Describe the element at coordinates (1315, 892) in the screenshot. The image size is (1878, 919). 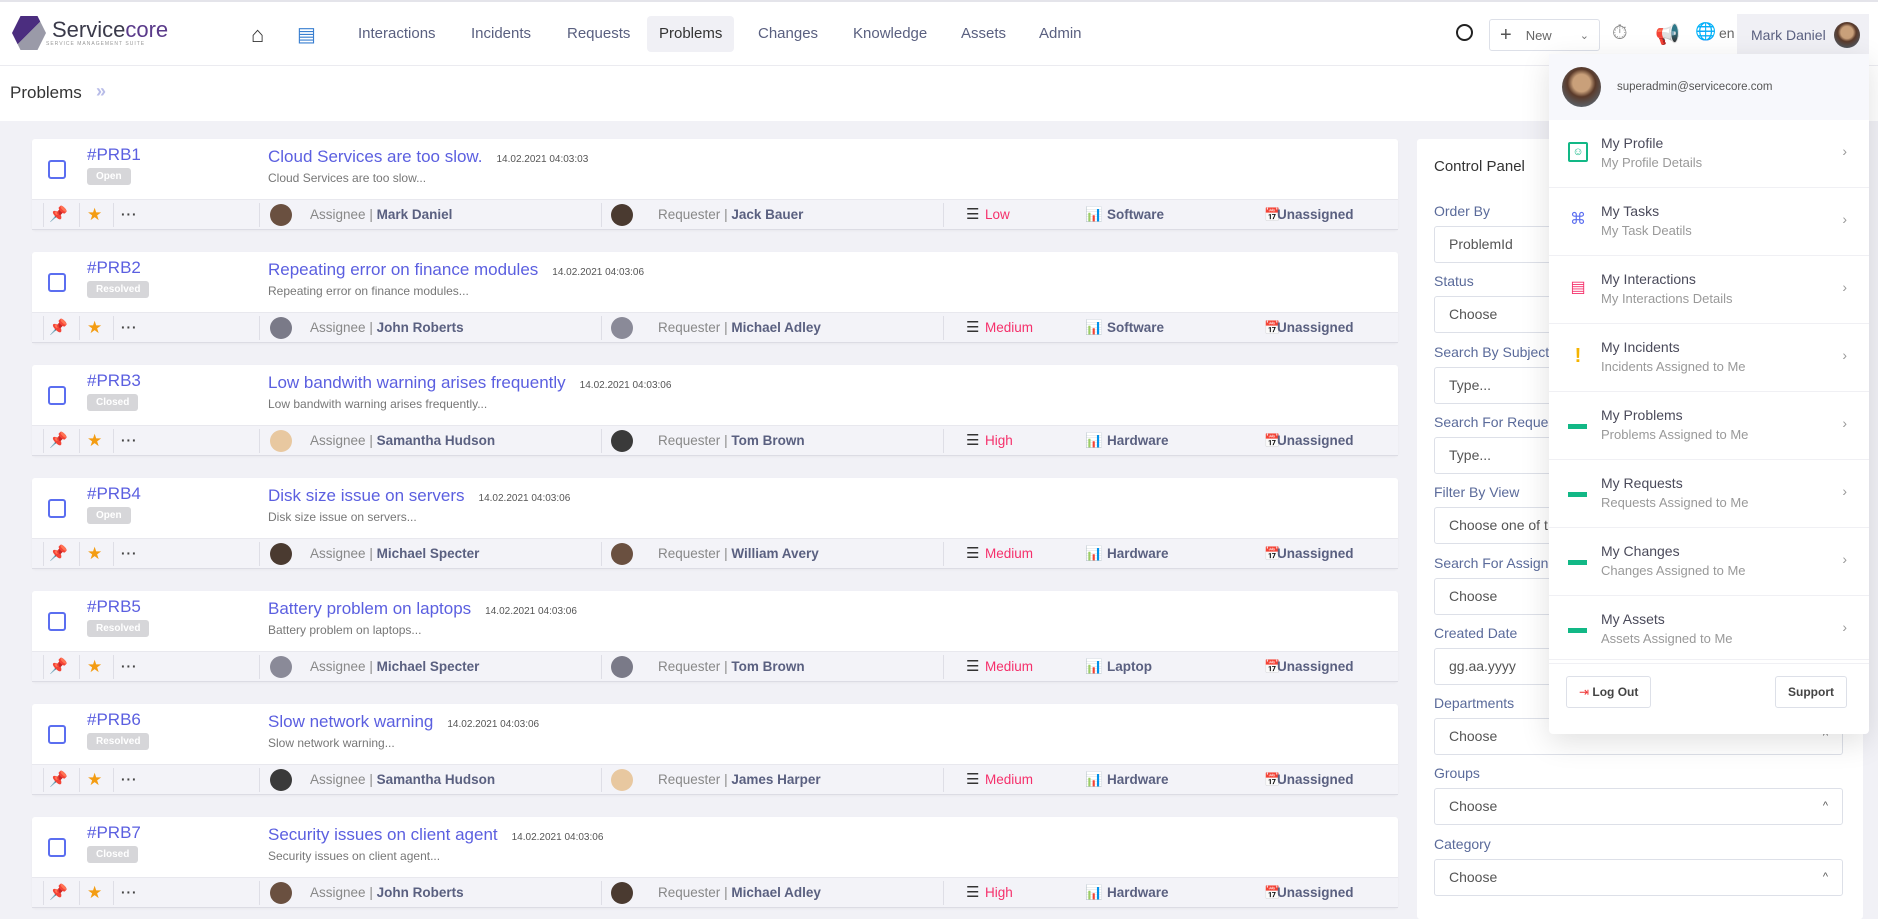
I see `group-value: Unassigned` at that location.